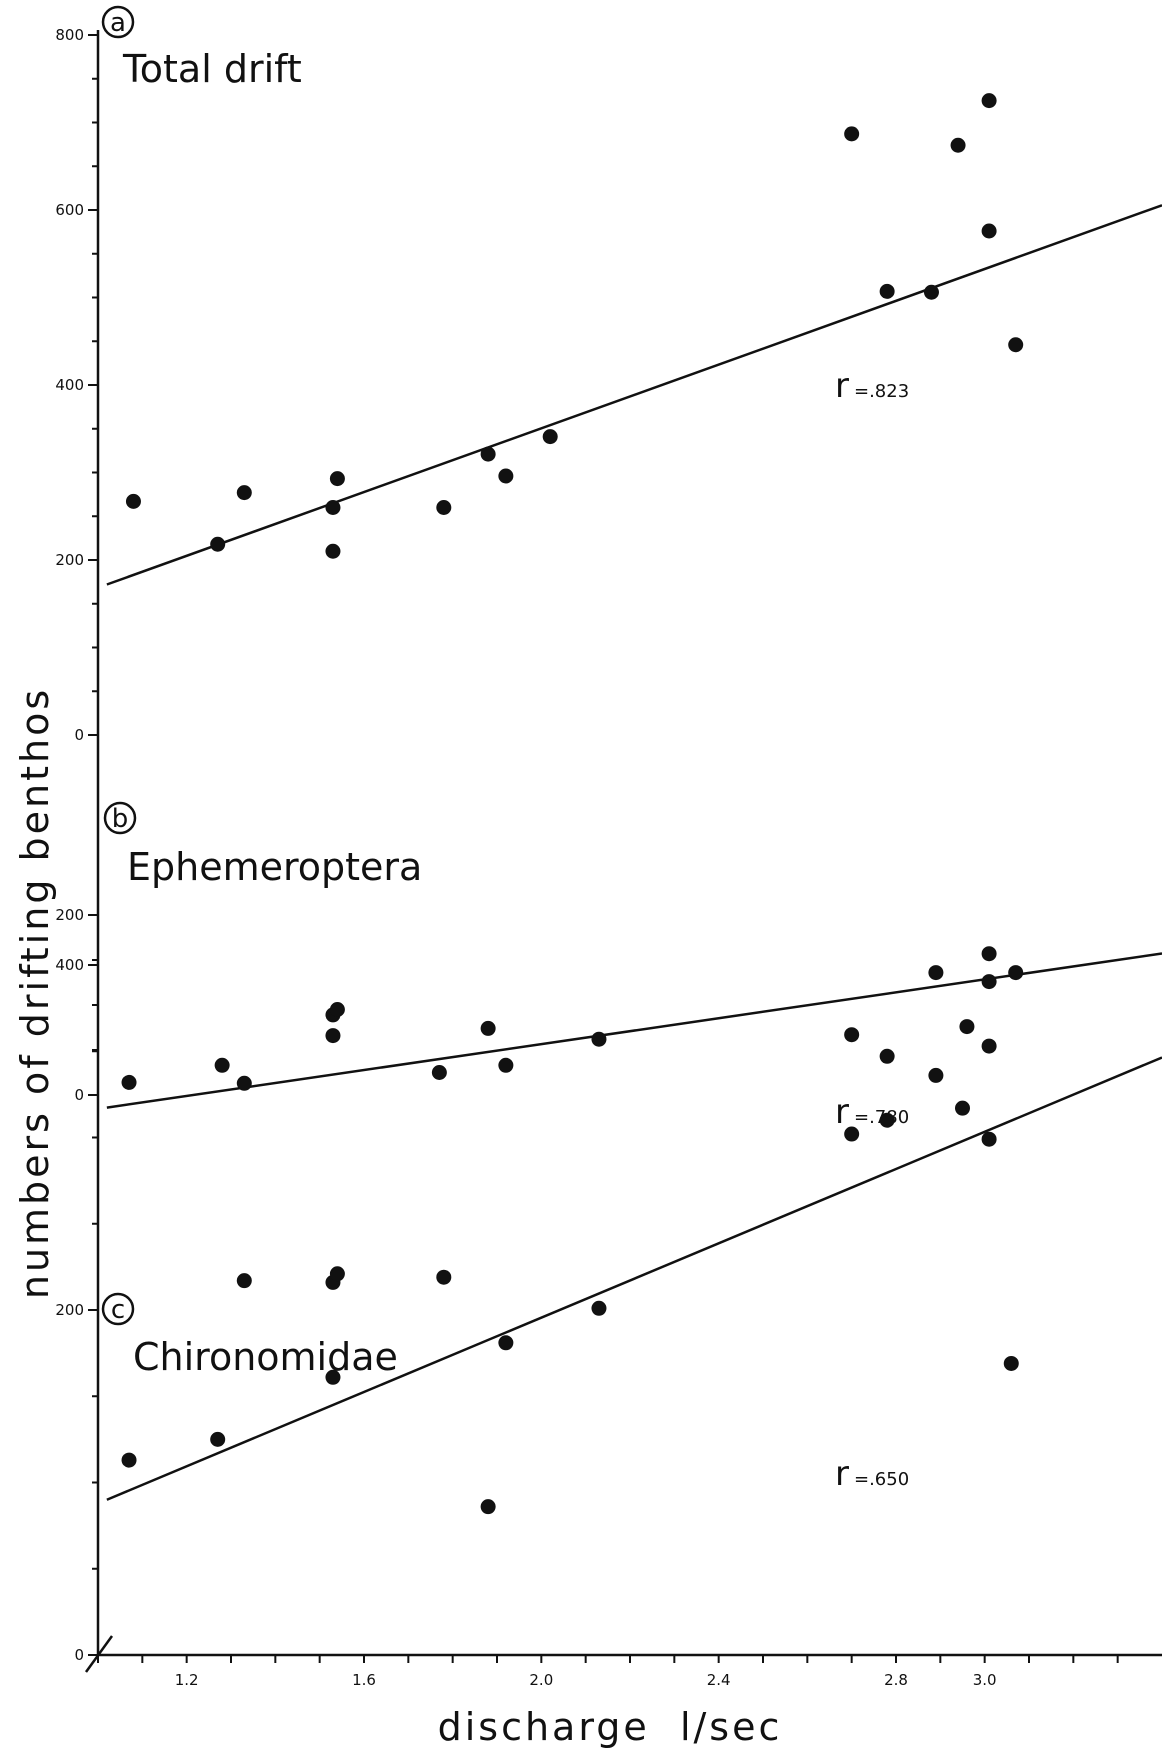 Image resolution: width=1162 pixels, height=1749 pixels. I want to click on r-value: =.650, so click(881, 1479).